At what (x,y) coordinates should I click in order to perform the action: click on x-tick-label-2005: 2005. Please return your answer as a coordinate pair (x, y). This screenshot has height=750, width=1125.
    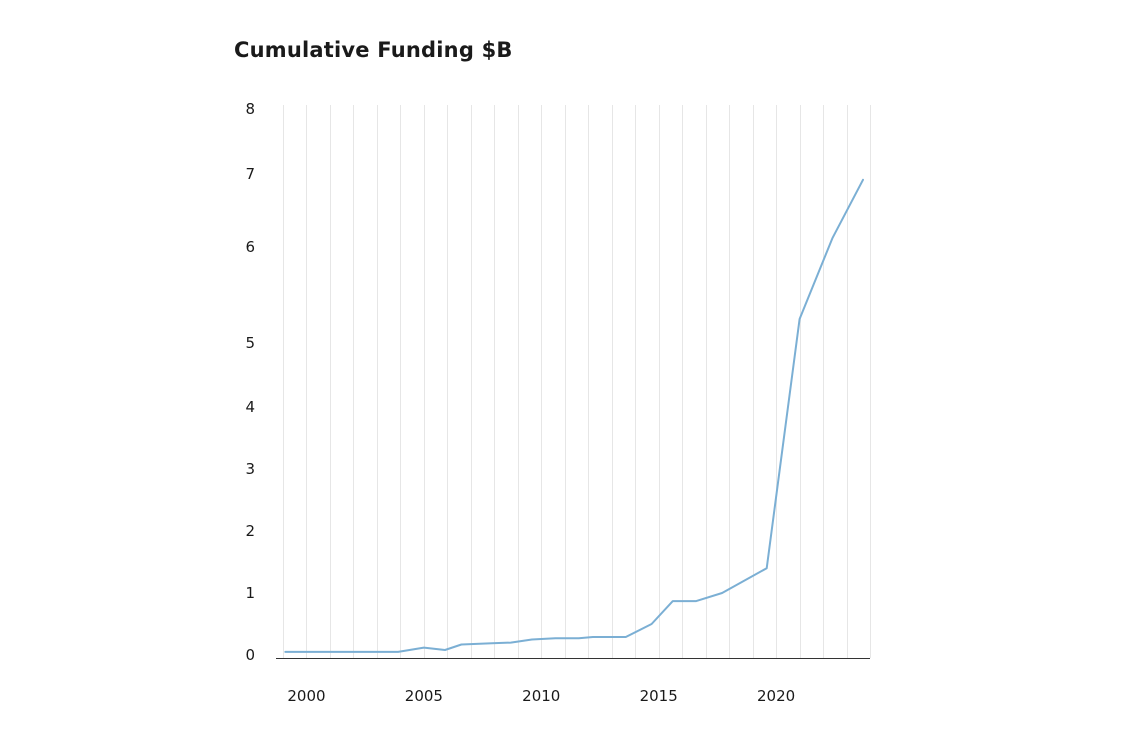
    Looking at the image, I should click on (424, 696).